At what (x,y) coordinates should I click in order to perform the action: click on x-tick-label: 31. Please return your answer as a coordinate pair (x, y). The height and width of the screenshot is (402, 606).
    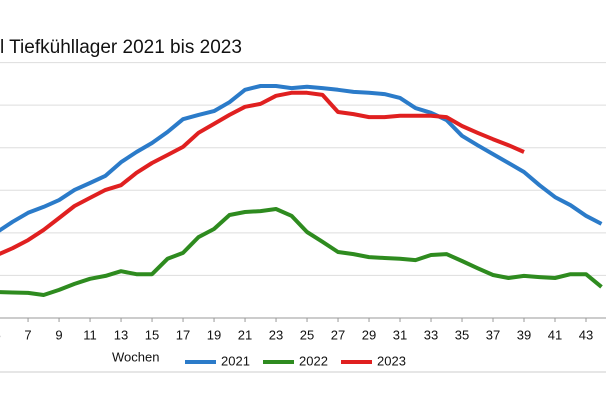
    Looking at the image, I should click on (400, 334).